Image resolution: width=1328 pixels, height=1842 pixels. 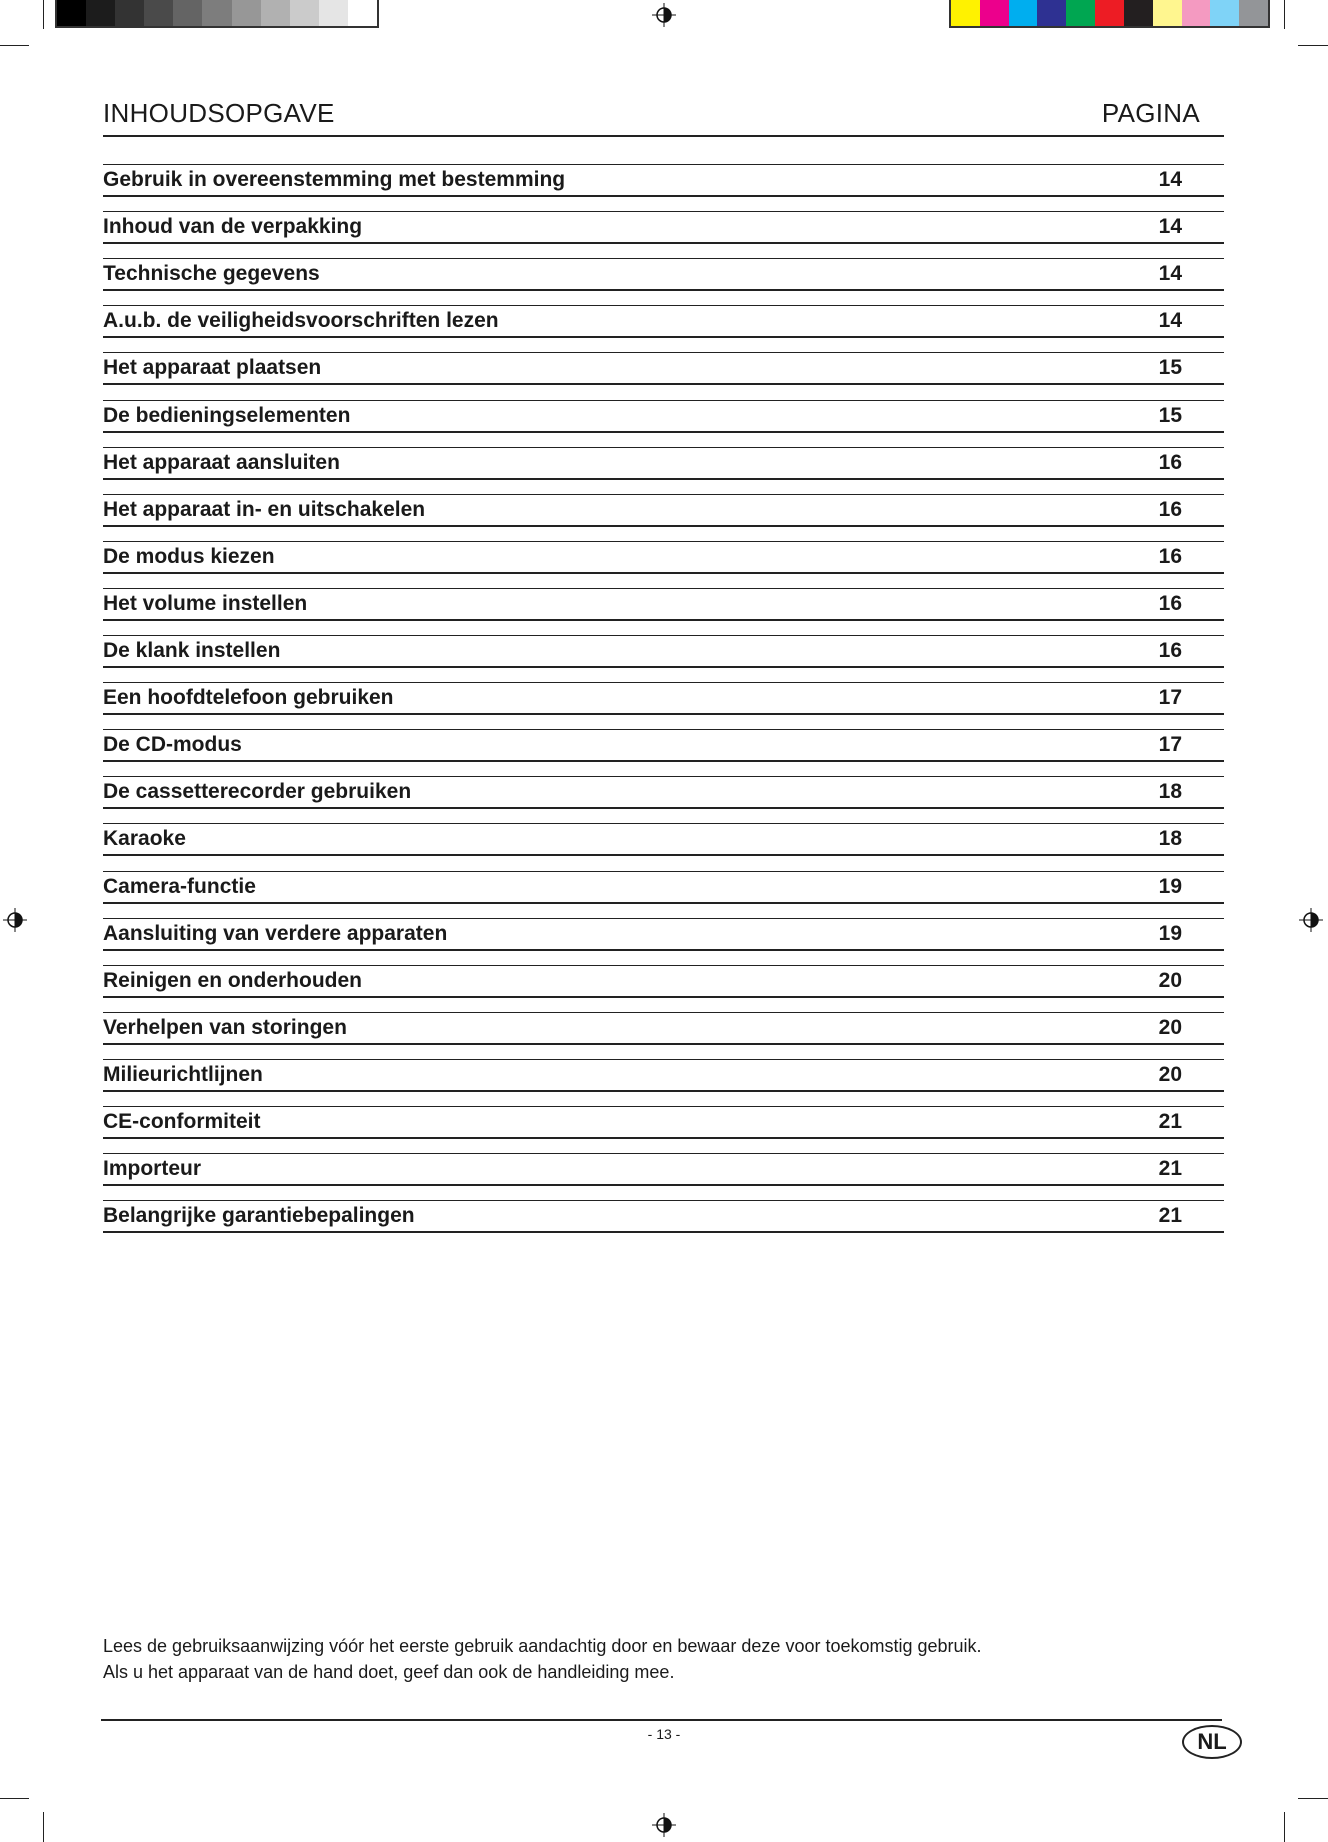 What do you see at coordinates (179, 886) in the screenshot?
I see `toc-entry-title: Camera-functie` at bounding box center [179, 886].